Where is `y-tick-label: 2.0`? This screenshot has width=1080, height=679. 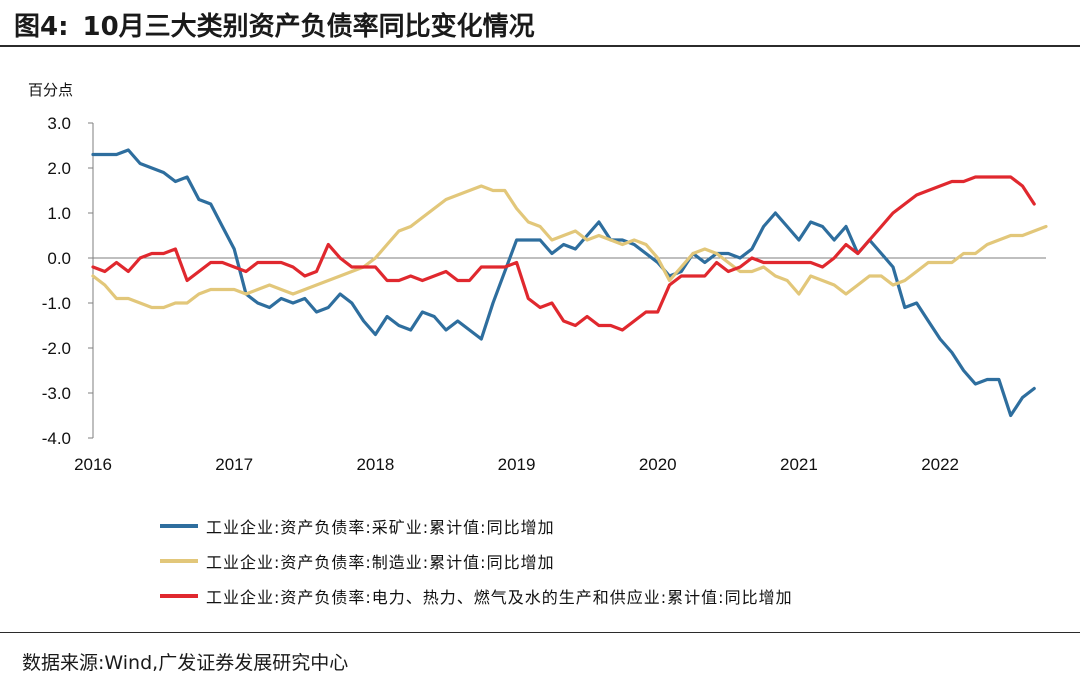 y-tick-label: 2.0 is located at coordinates (59, 168).